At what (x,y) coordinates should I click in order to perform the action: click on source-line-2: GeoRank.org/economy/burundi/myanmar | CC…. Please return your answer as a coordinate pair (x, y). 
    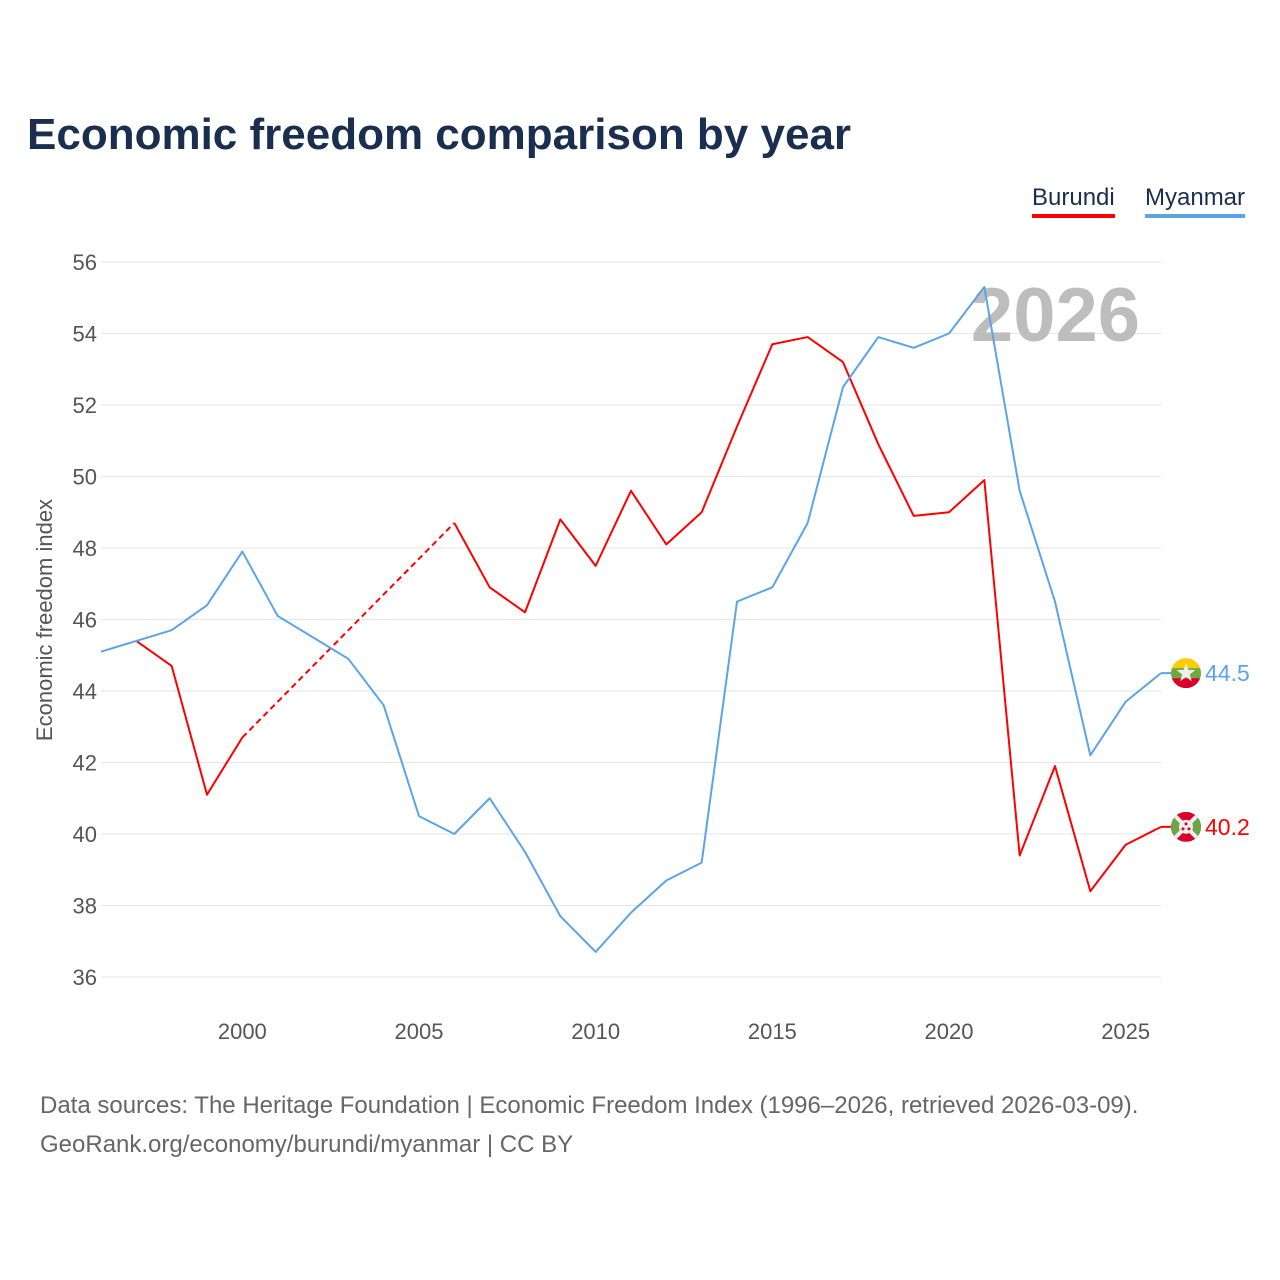
    Looking at the image, I should click on (307, 1144).